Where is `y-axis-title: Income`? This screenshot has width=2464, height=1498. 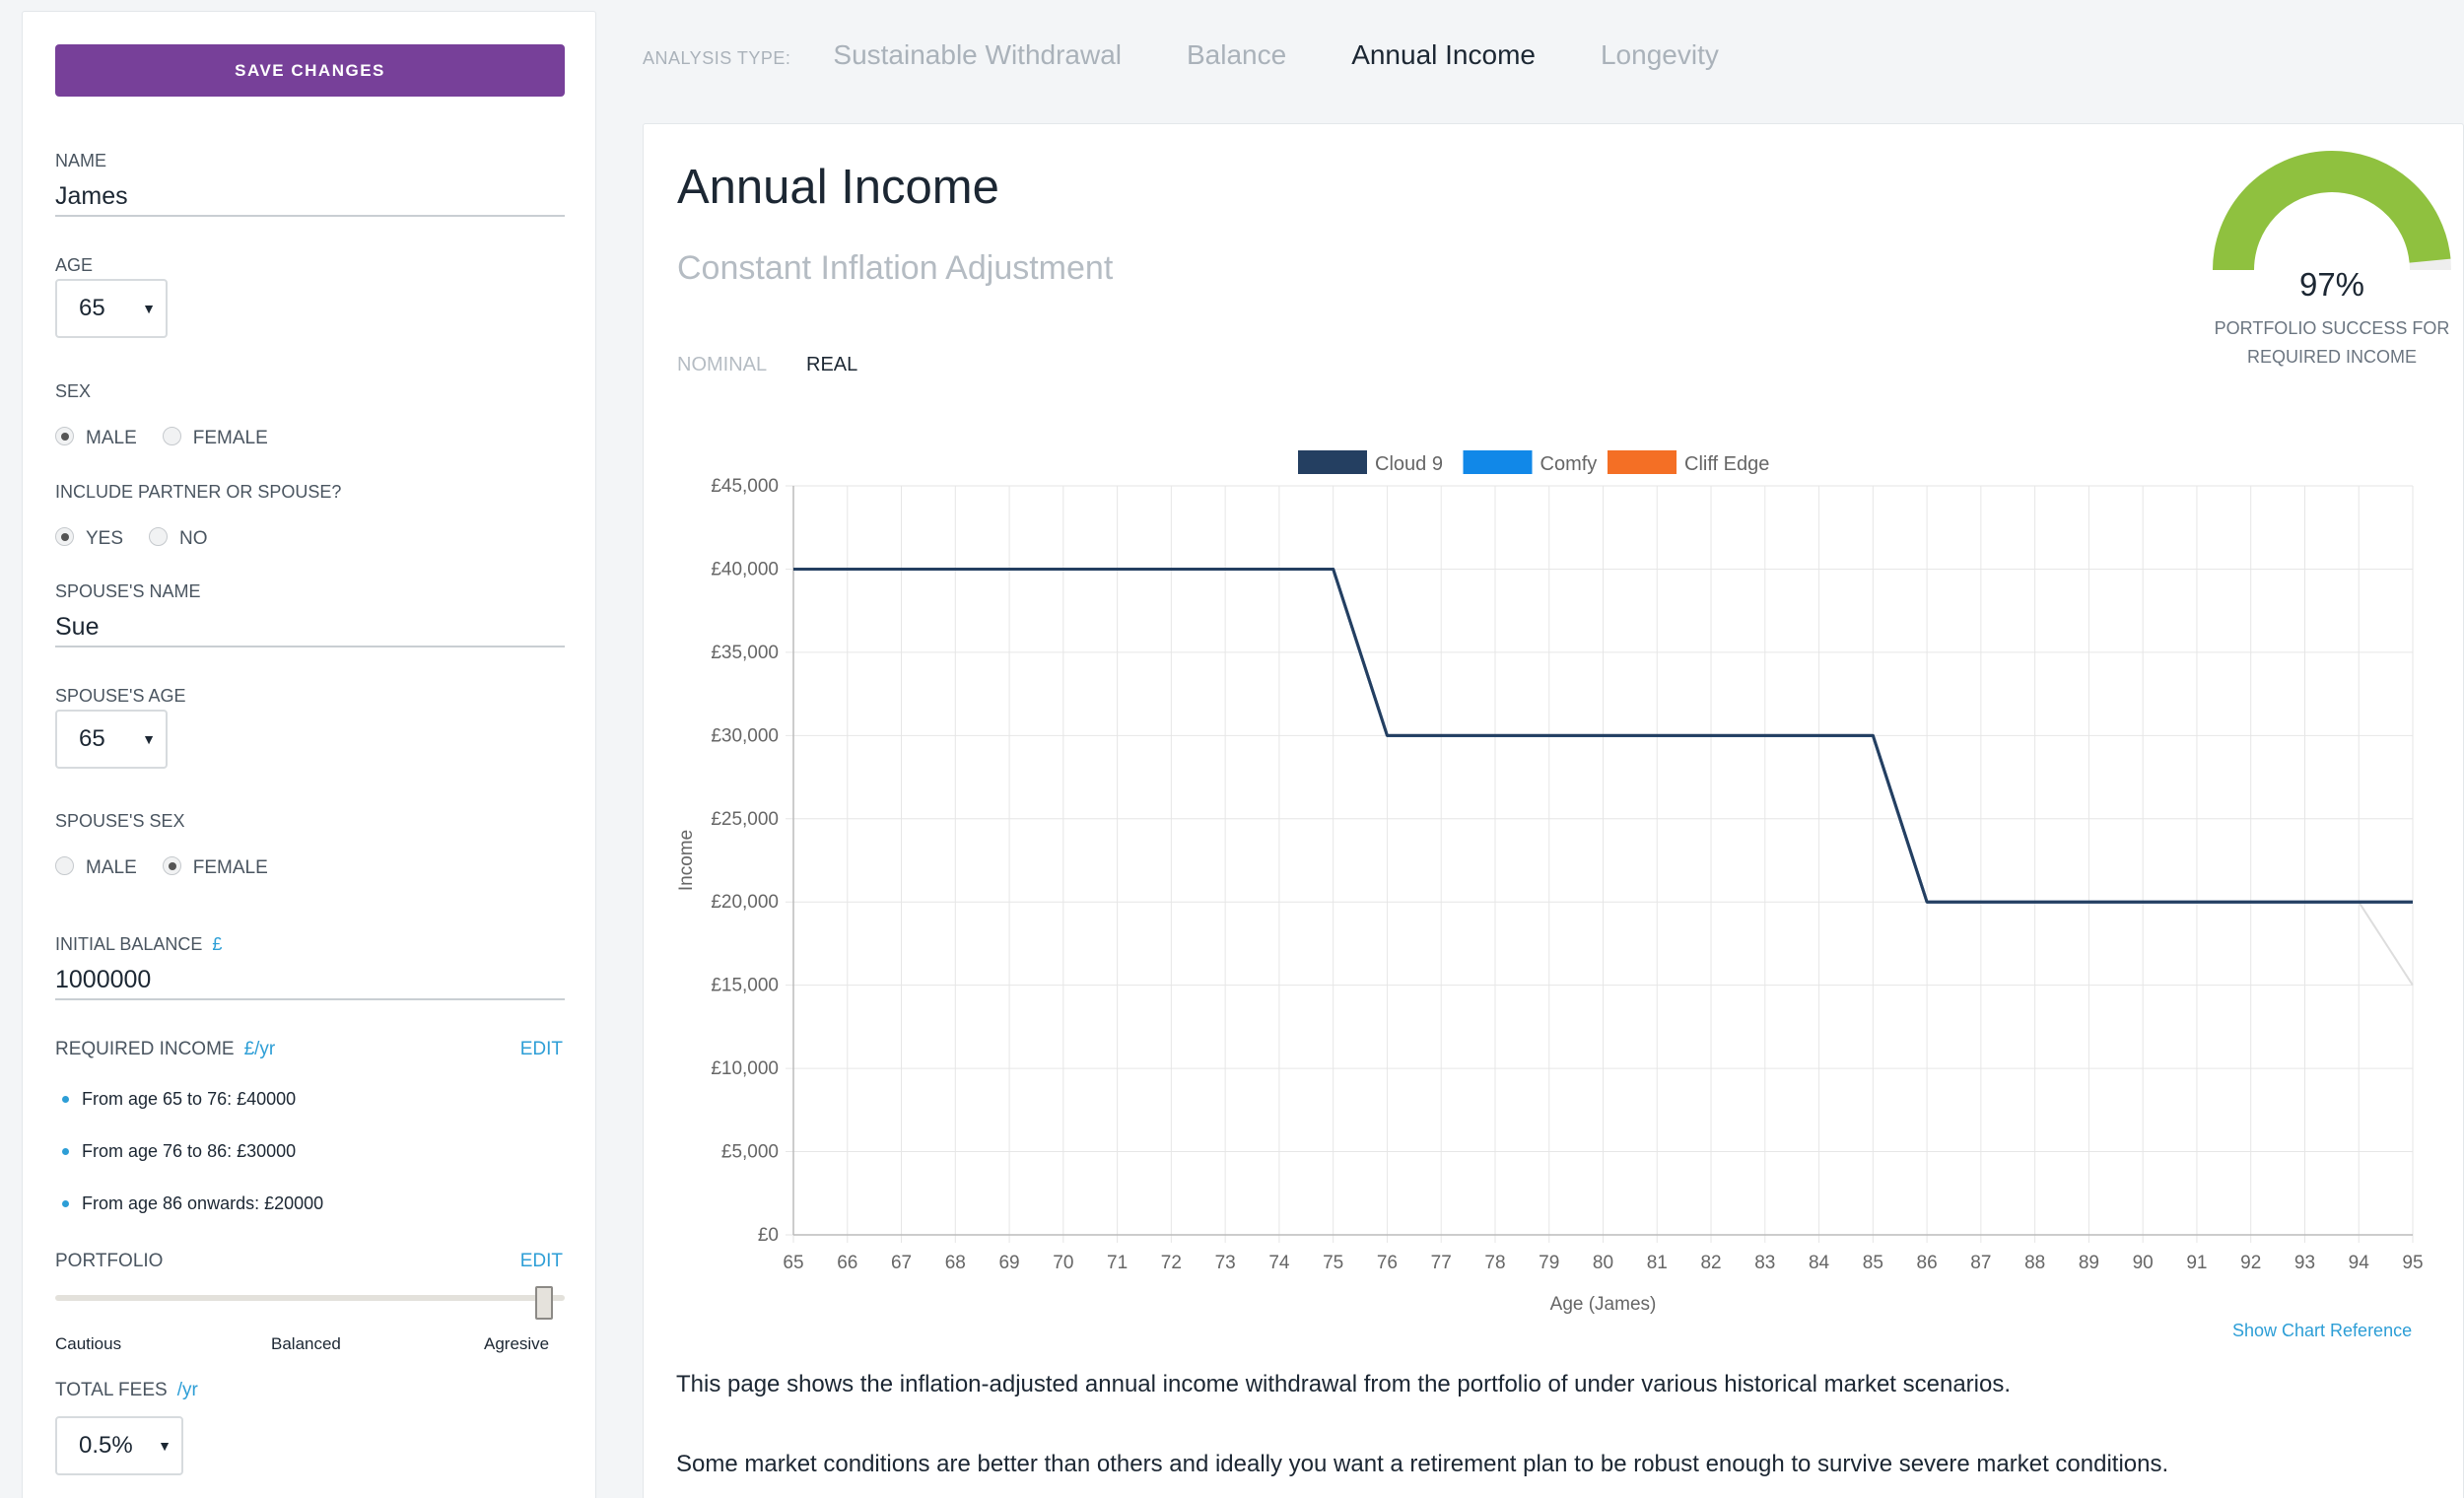 y-axis-title: Income is located at coordinates (686, 860).